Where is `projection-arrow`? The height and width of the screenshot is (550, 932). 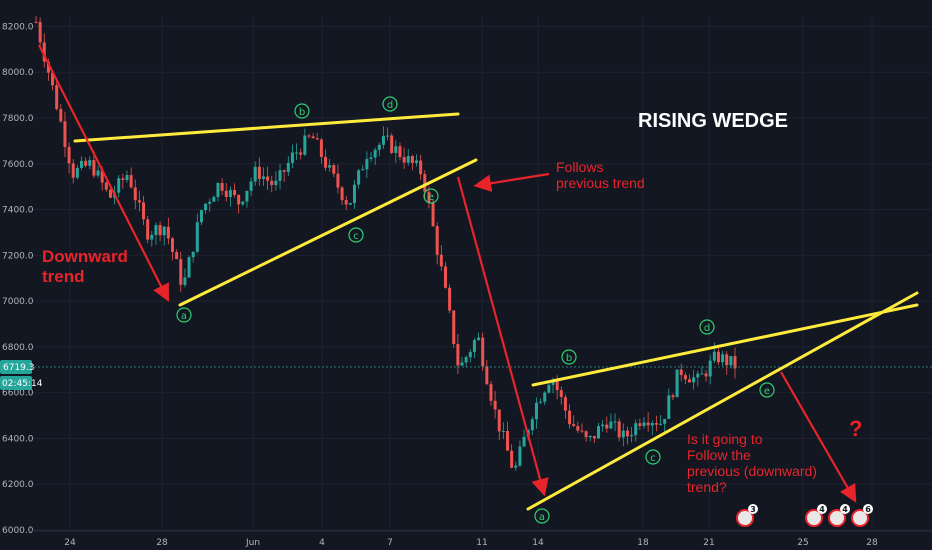 projection-arrow is located at coordinates (818, 437).